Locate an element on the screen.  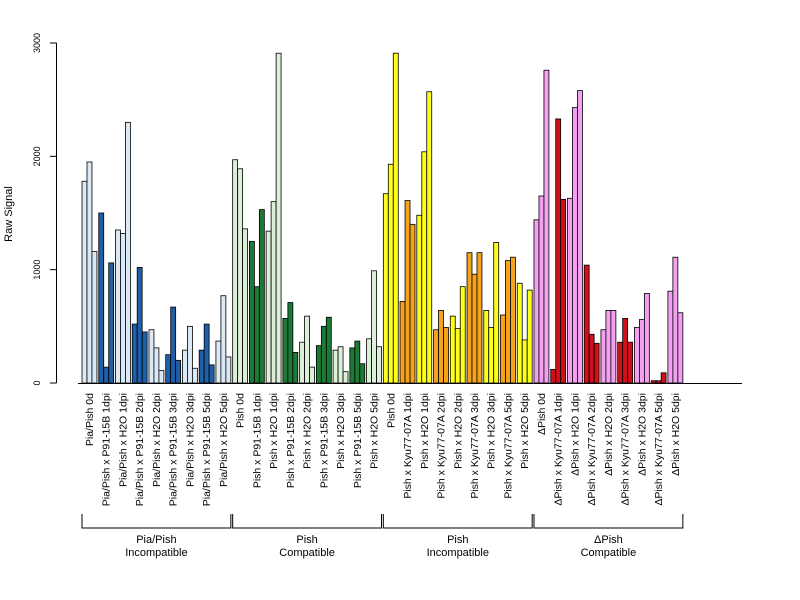
x-tick-label: Pish x P91-15B 1dpi is located at coordinates (257, 440).